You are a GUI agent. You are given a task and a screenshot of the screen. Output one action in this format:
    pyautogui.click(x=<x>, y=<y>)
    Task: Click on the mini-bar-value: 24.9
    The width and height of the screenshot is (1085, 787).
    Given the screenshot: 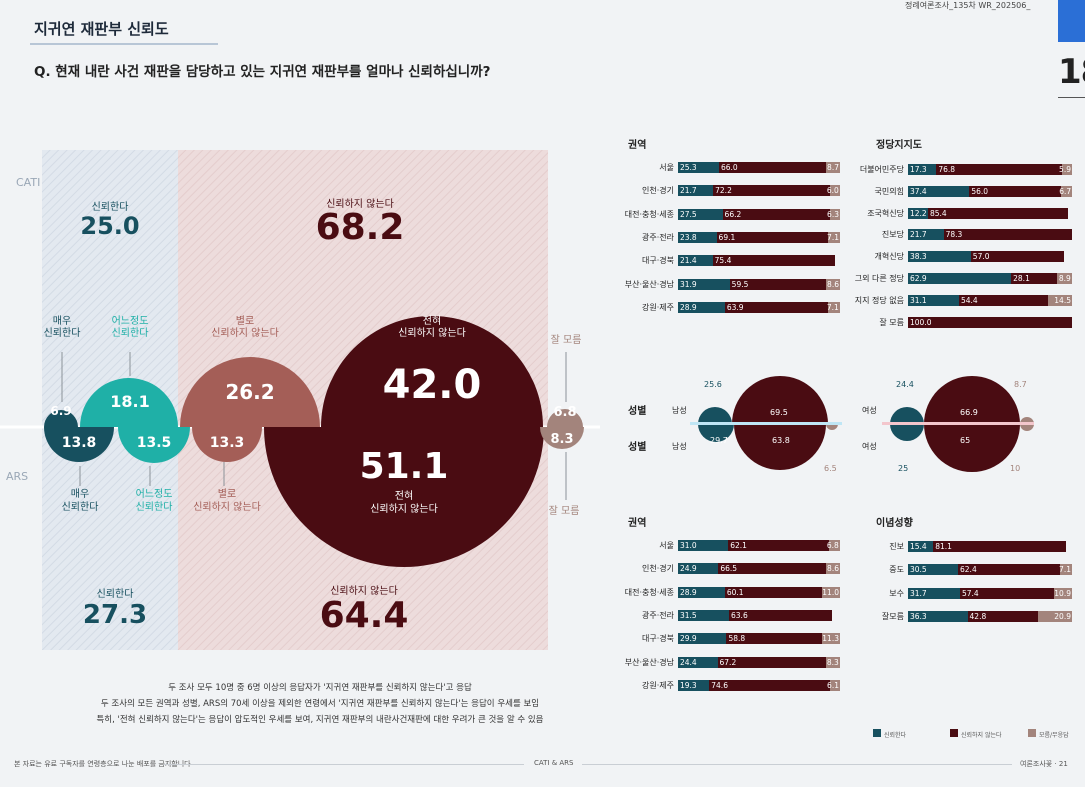 What is the action you would take?
    pyautogui.click(x=688, y=569)
    